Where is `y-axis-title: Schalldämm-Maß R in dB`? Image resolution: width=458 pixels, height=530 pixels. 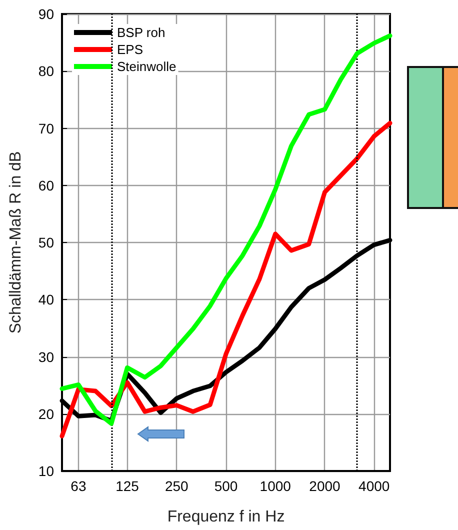 y-axis-title: Schalldämm-Maß R in dB is located at coordinates (16, 242).